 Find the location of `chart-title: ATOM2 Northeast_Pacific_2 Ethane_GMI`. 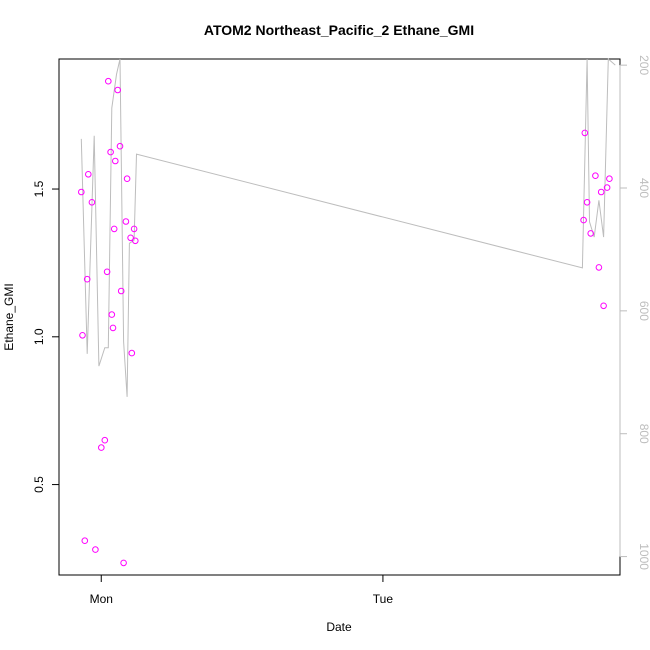

chart-title: ATOM2 Northeast_Pacific_2 Ethane_GMI is located at coordinates (339, 30).